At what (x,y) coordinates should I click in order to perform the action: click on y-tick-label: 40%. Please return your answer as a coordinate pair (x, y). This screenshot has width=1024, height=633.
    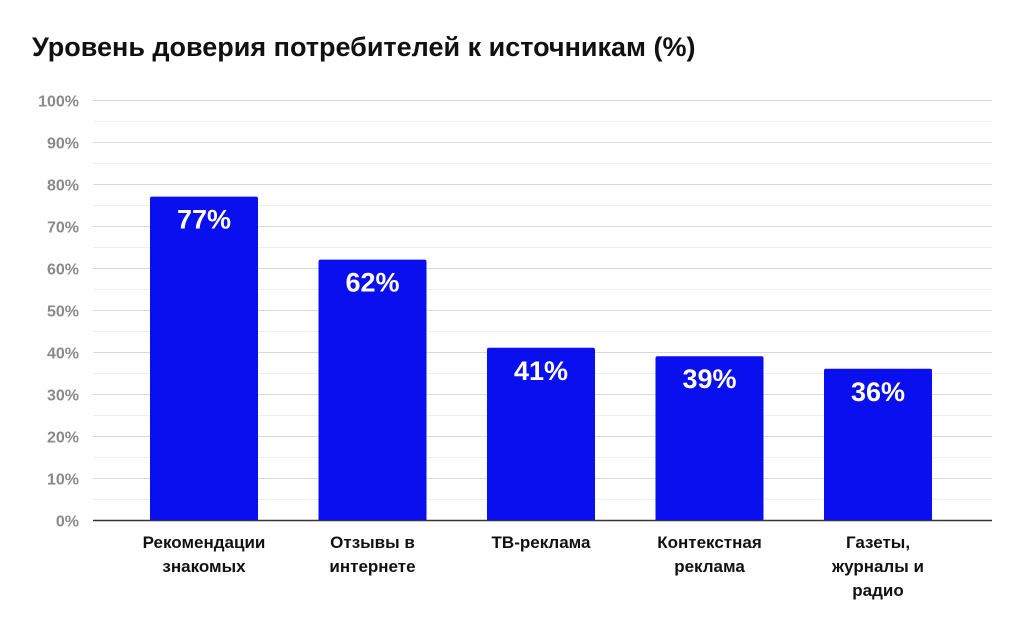
    Looking at the image, I should click on (63, 354).